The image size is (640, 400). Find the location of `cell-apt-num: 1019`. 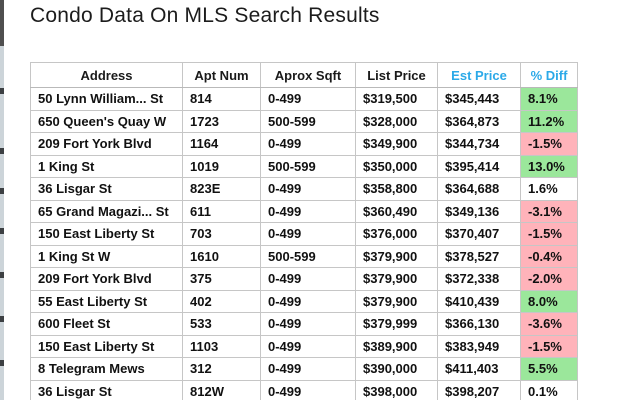

cell-apt-num: 1019 is located at coordinates (221, 166).